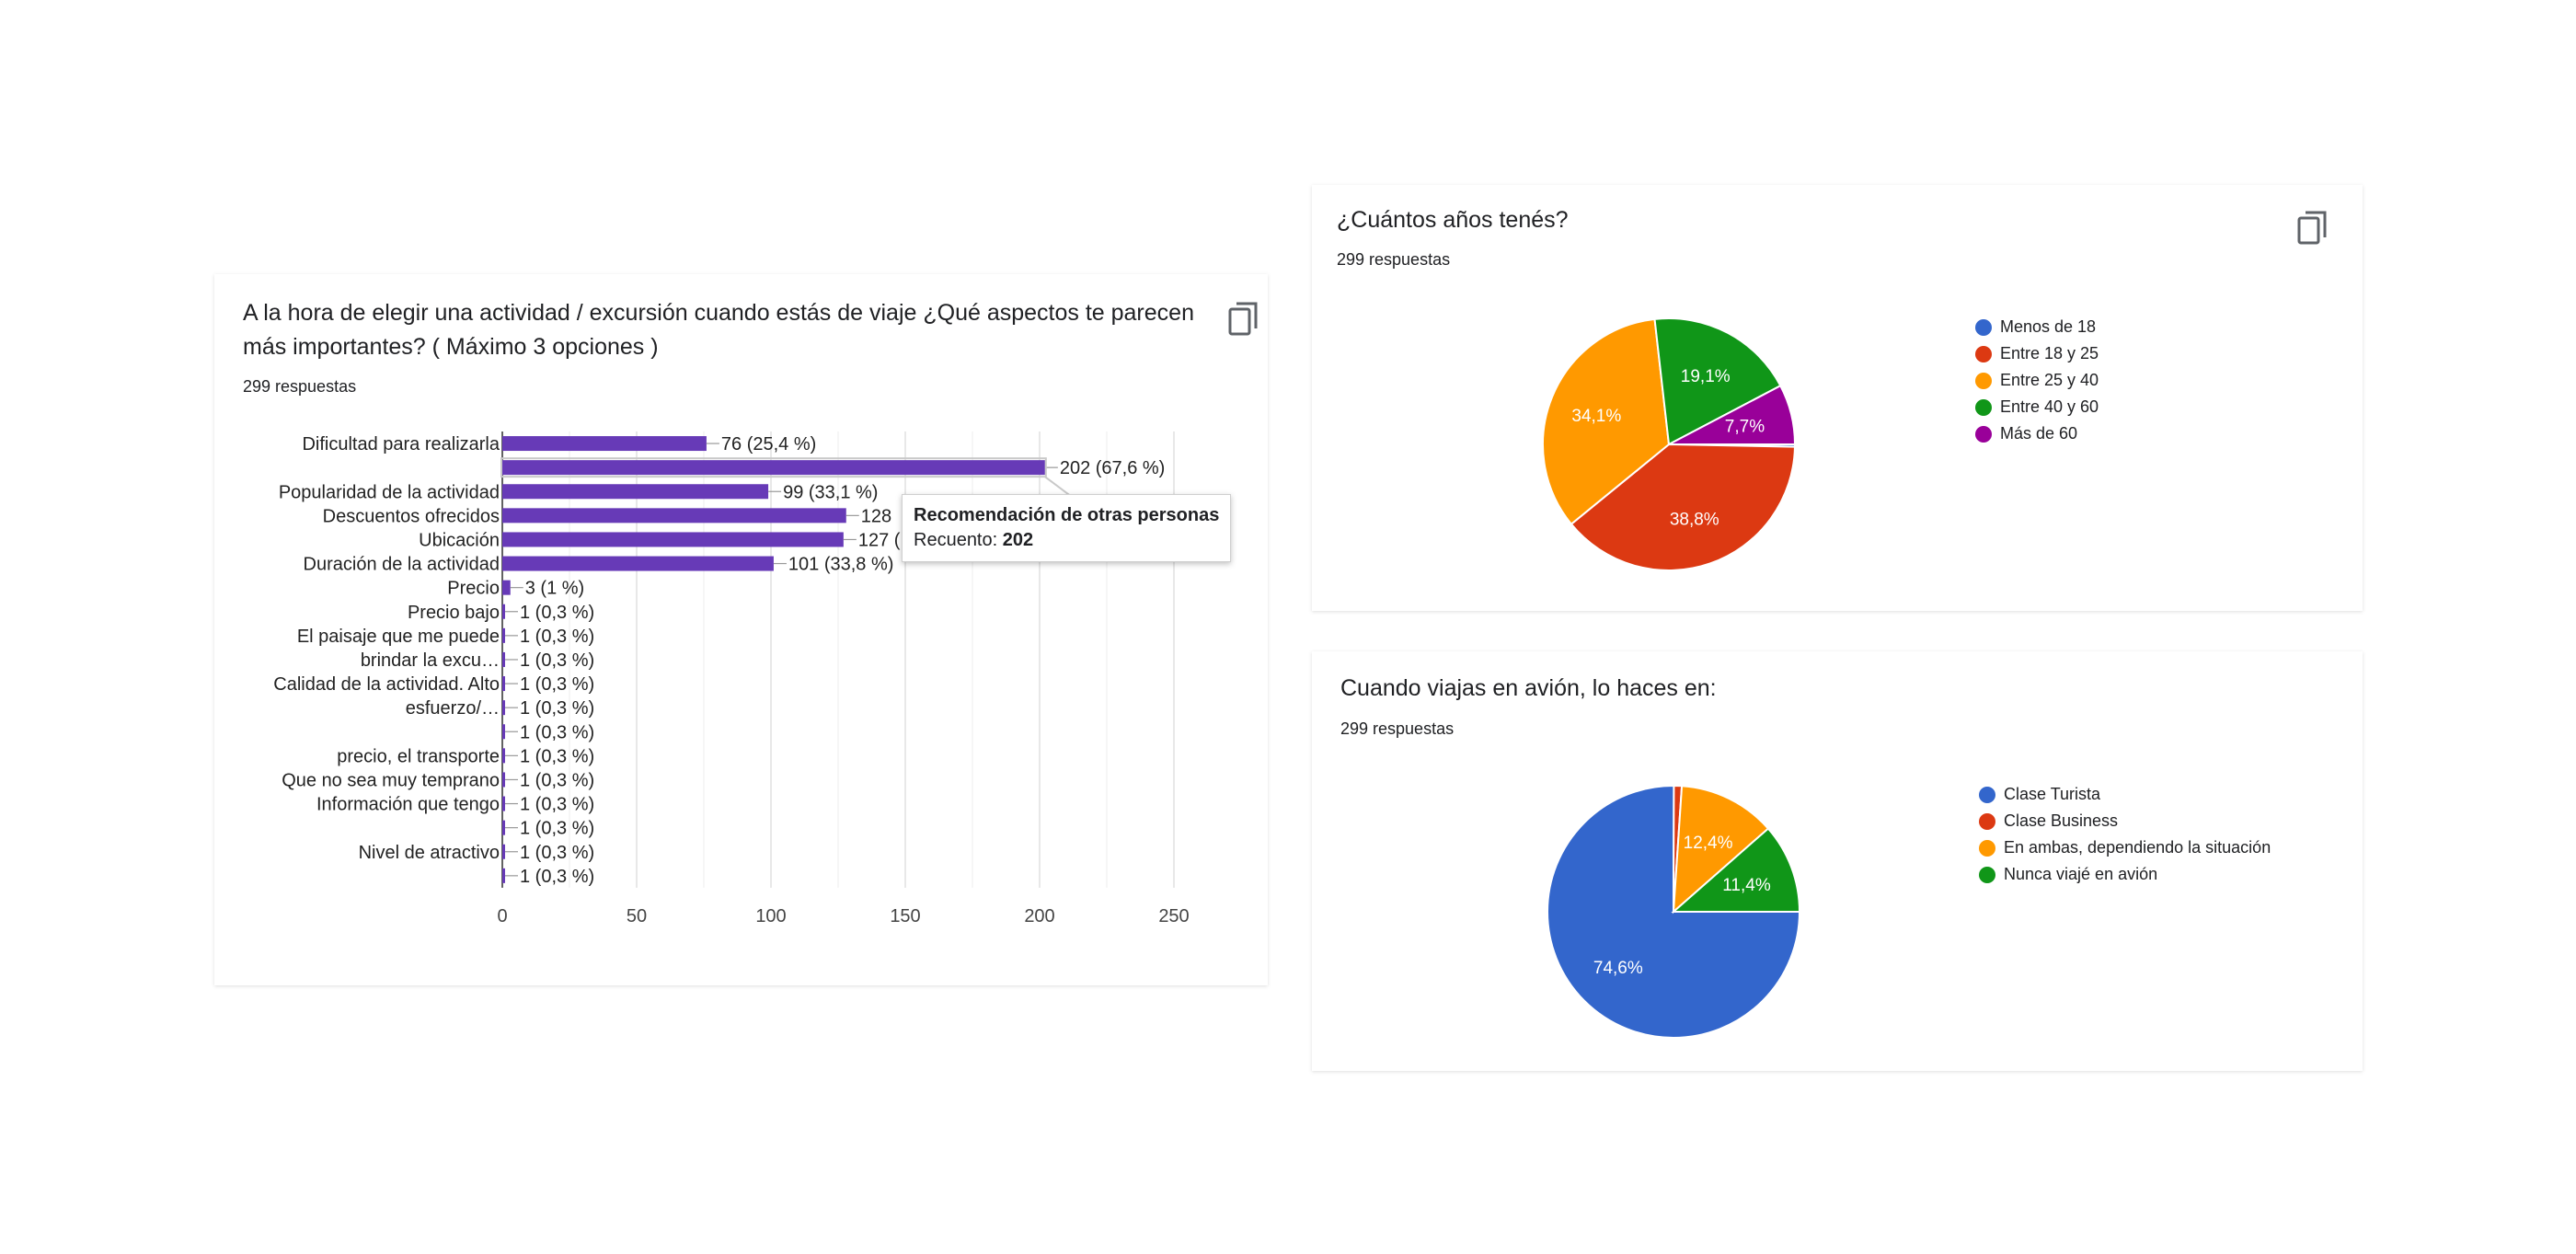 This screenshot has width=2576, height=1254. Describe the element at coordinates (2081, 874) in the screenshot. I see `legend-label: Nunca viajé en avión` at that location.